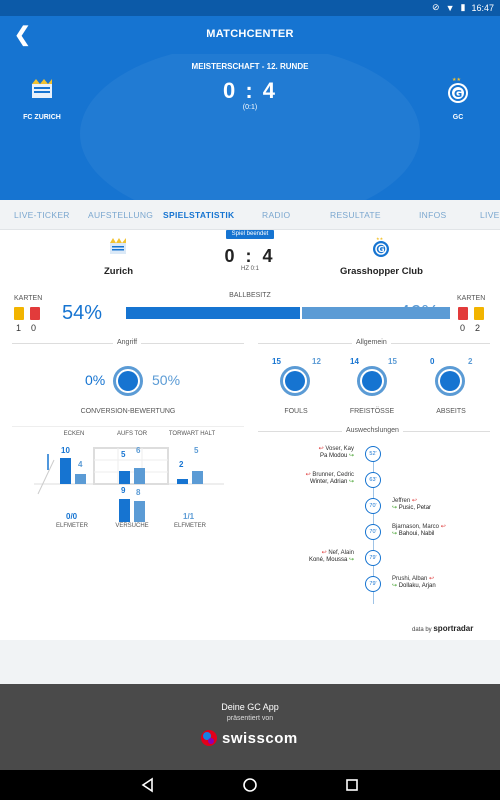  What do you see at coordinates (276, 215) in the screenshot?
I see `tab-radio: RADIO` at bounding box center [276, 215].